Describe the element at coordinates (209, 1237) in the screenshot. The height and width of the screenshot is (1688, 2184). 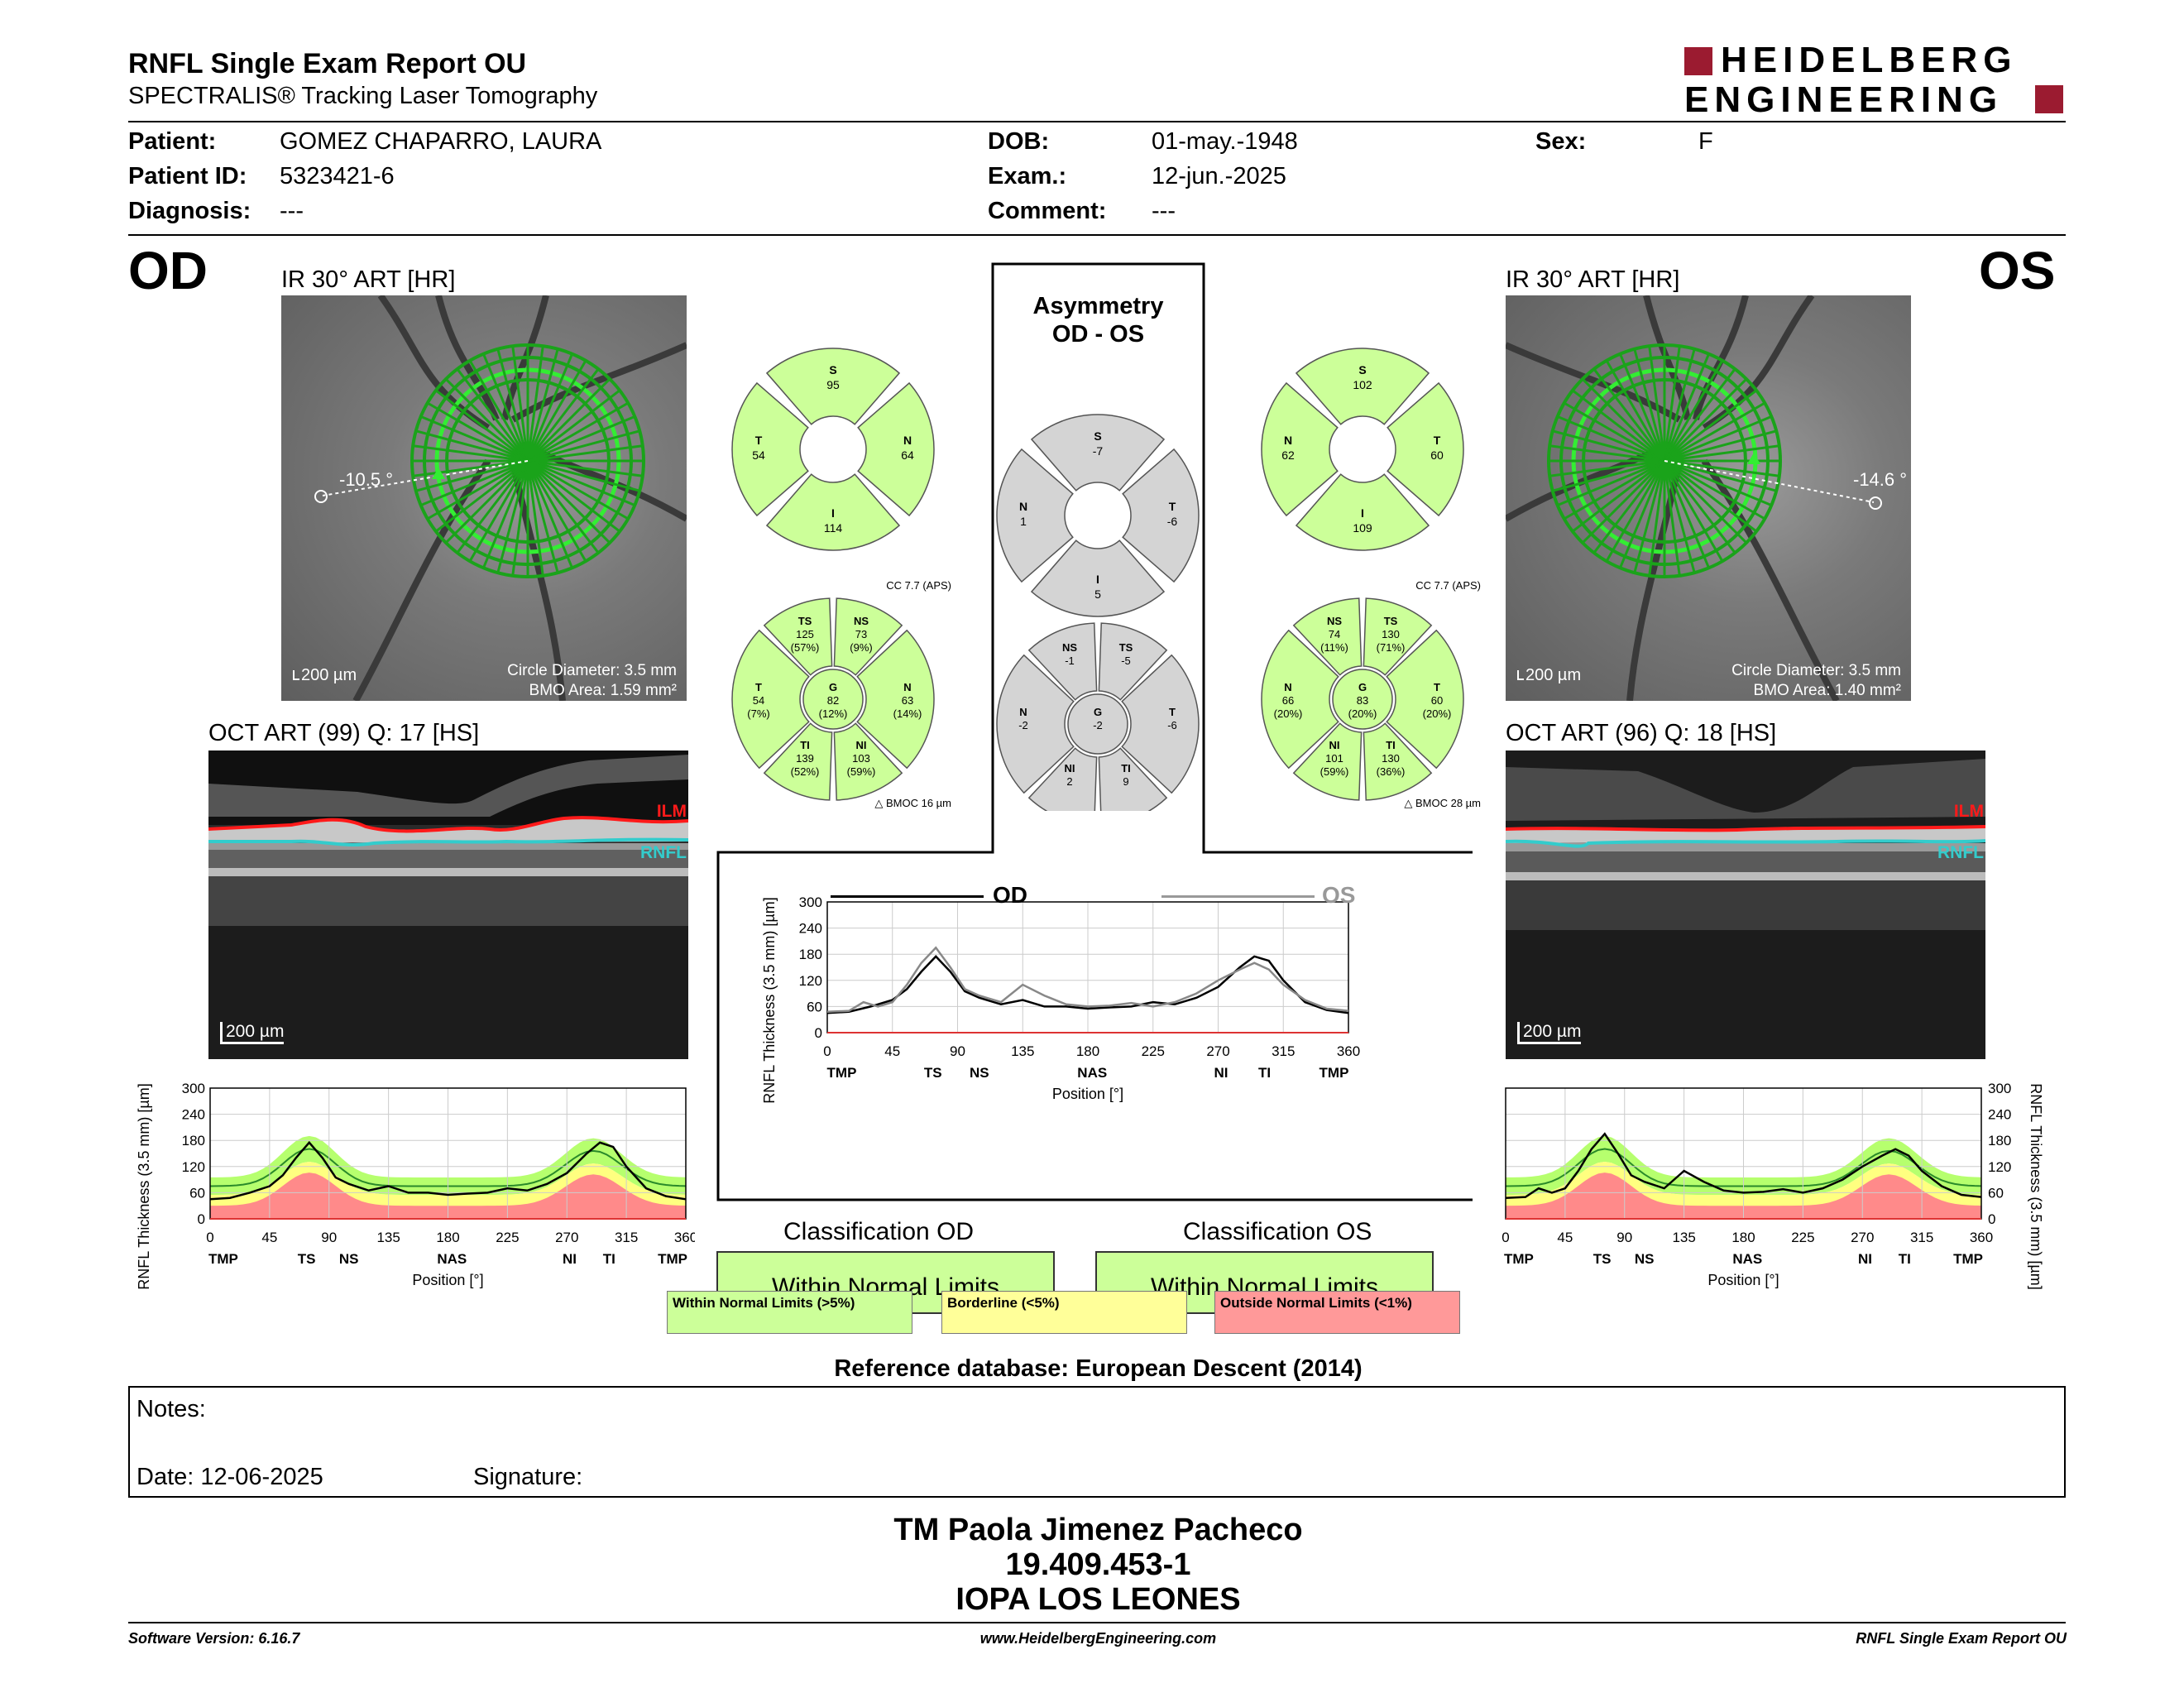
I see `x-tick-label: 0` at that location.